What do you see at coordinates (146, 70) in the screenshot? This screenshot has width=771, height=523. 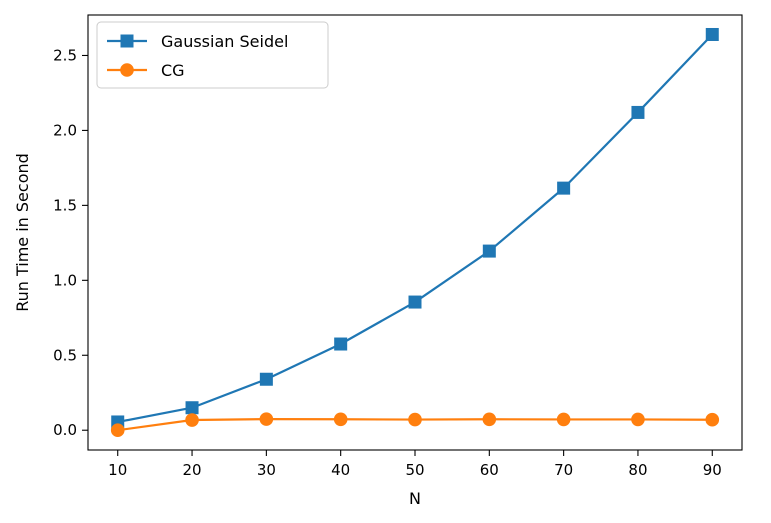 I see `legend-entry-1: CG` at bounding box center [146, 70].